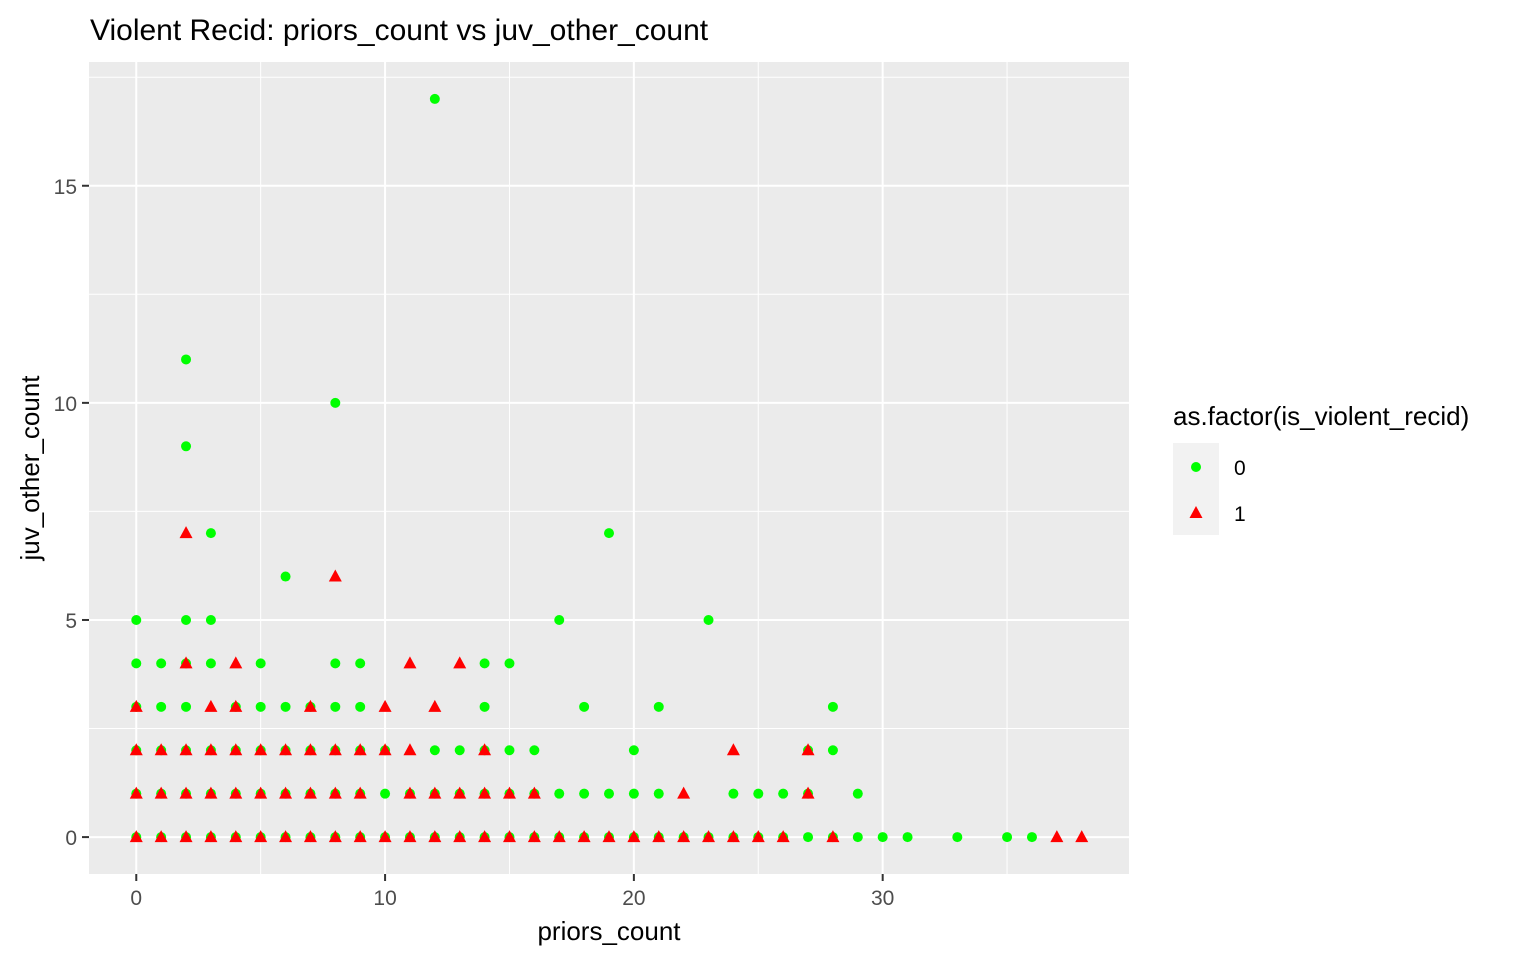 The height and width of the screenshot is (960, 1536). What do you see at coordinates (384, 898) in the screenshot?
I see `x-tick-label: 10` at bounding box center [384, 898].